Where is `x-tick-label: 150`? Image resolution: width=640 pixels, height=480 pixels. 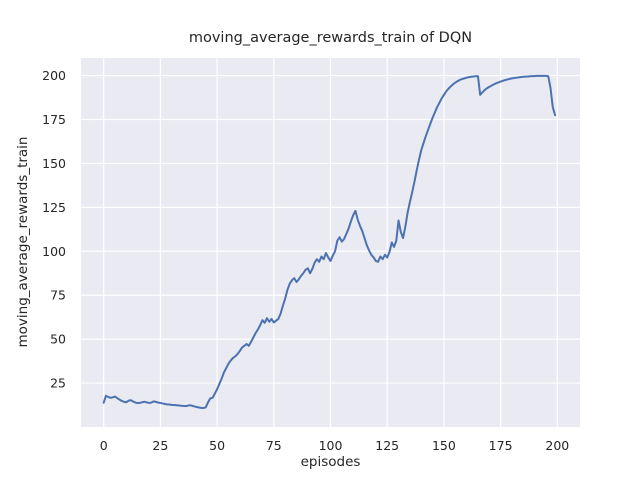
x-tick-label: 150 is located at coordinates (444, 445).